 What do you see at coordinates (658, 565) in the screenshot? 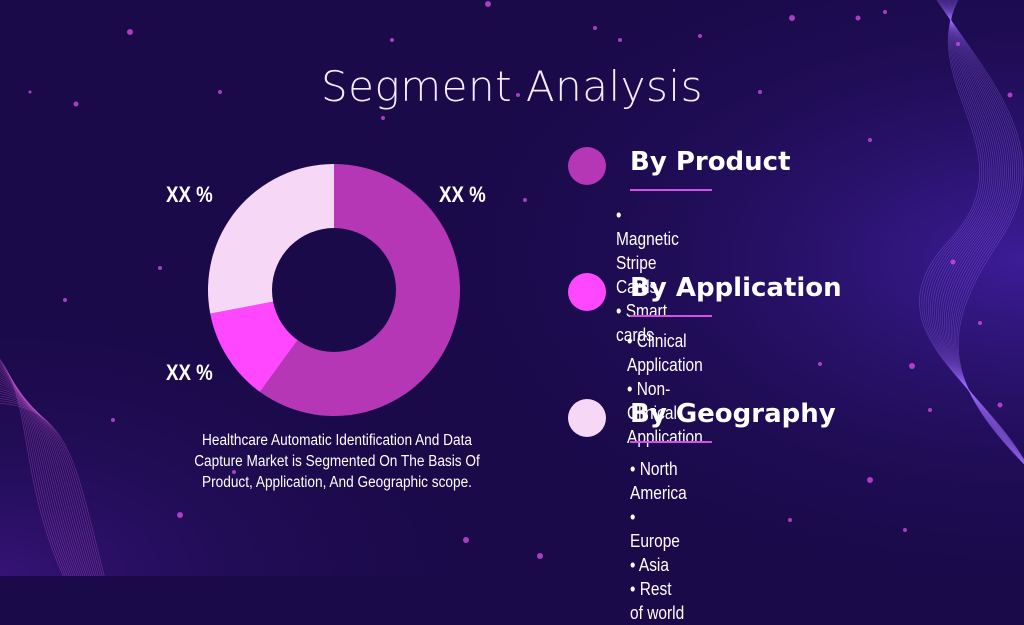
I see `list-item: Asia` at bounding box center [658, 565].